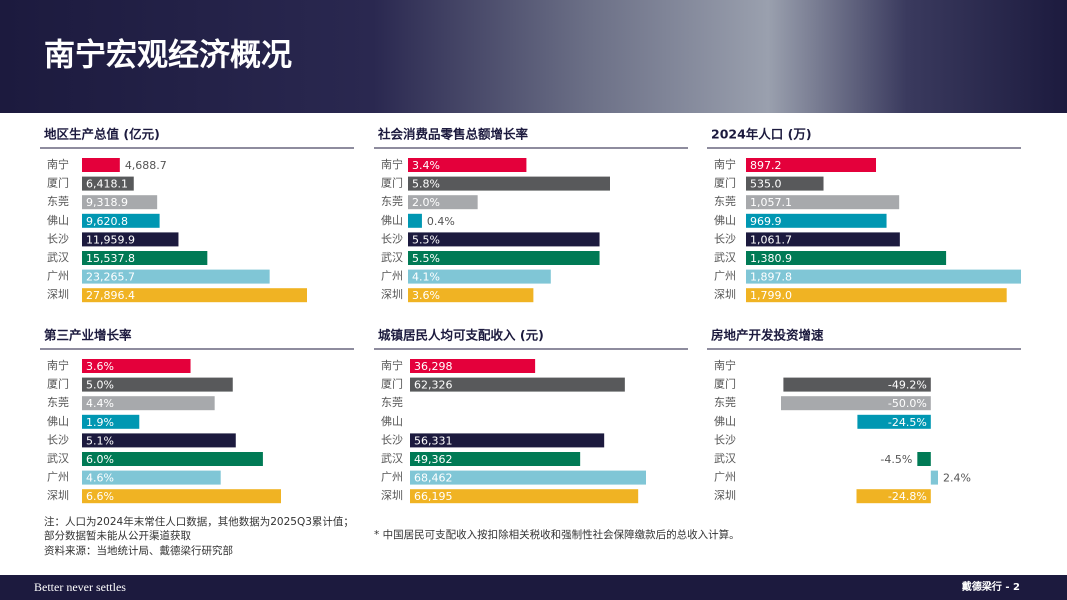 Image resolution: width=1067 pixels, height=600 pixels. What do you see at coordinates (110, 277) in the screenshot?
I see `value-label: 23,265.7` at bounding box center [110, 277].